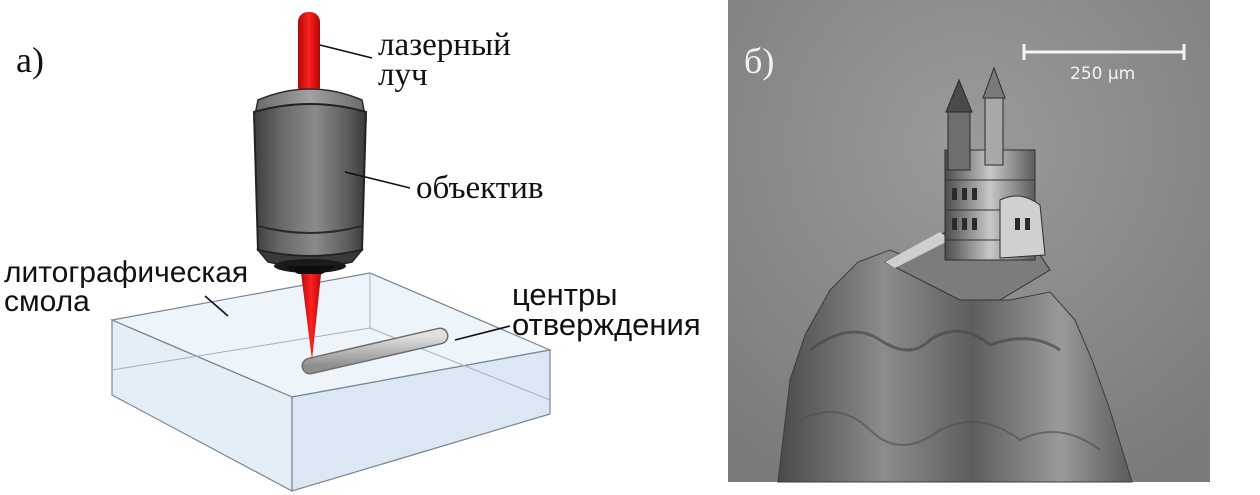  What do you see at coordinates (30, 60) in the screenshot?
I see `panel-a-label: а)` at bounding box center [30, 60].